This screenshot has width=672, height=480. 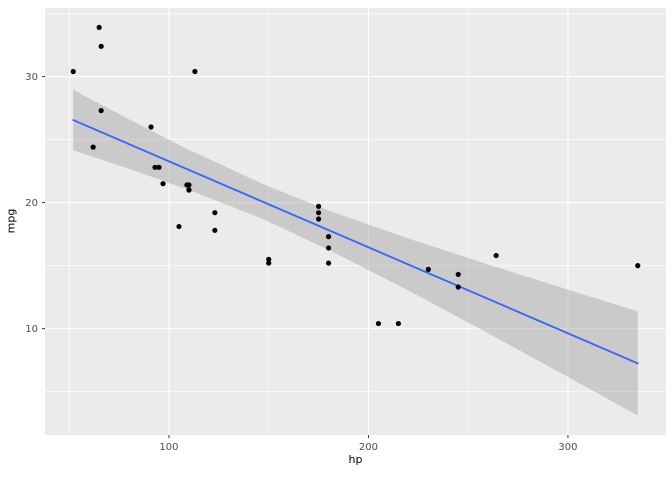 What do you see at coordinates (368, 447) in the screenshot?
I see `x-tick-label: 200` at bounding box center [368, 447].